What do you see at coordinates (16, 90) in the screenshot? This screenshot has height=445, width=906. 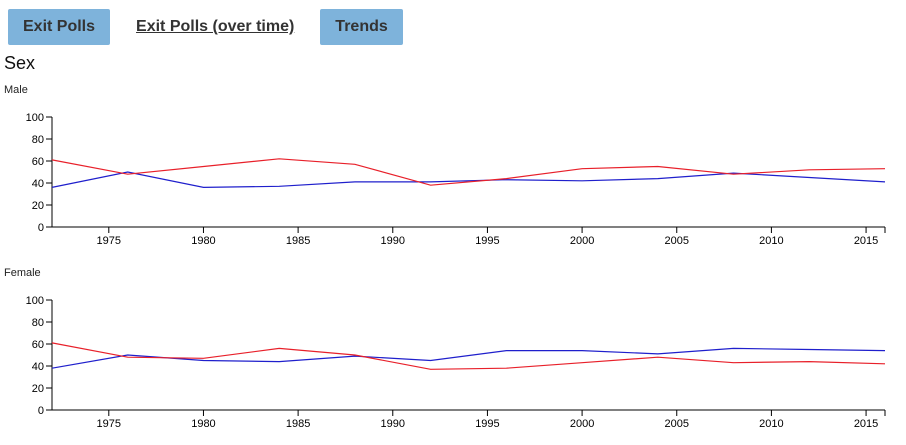 I see `chart-title-male: Male` at bounding box center [16, 90].